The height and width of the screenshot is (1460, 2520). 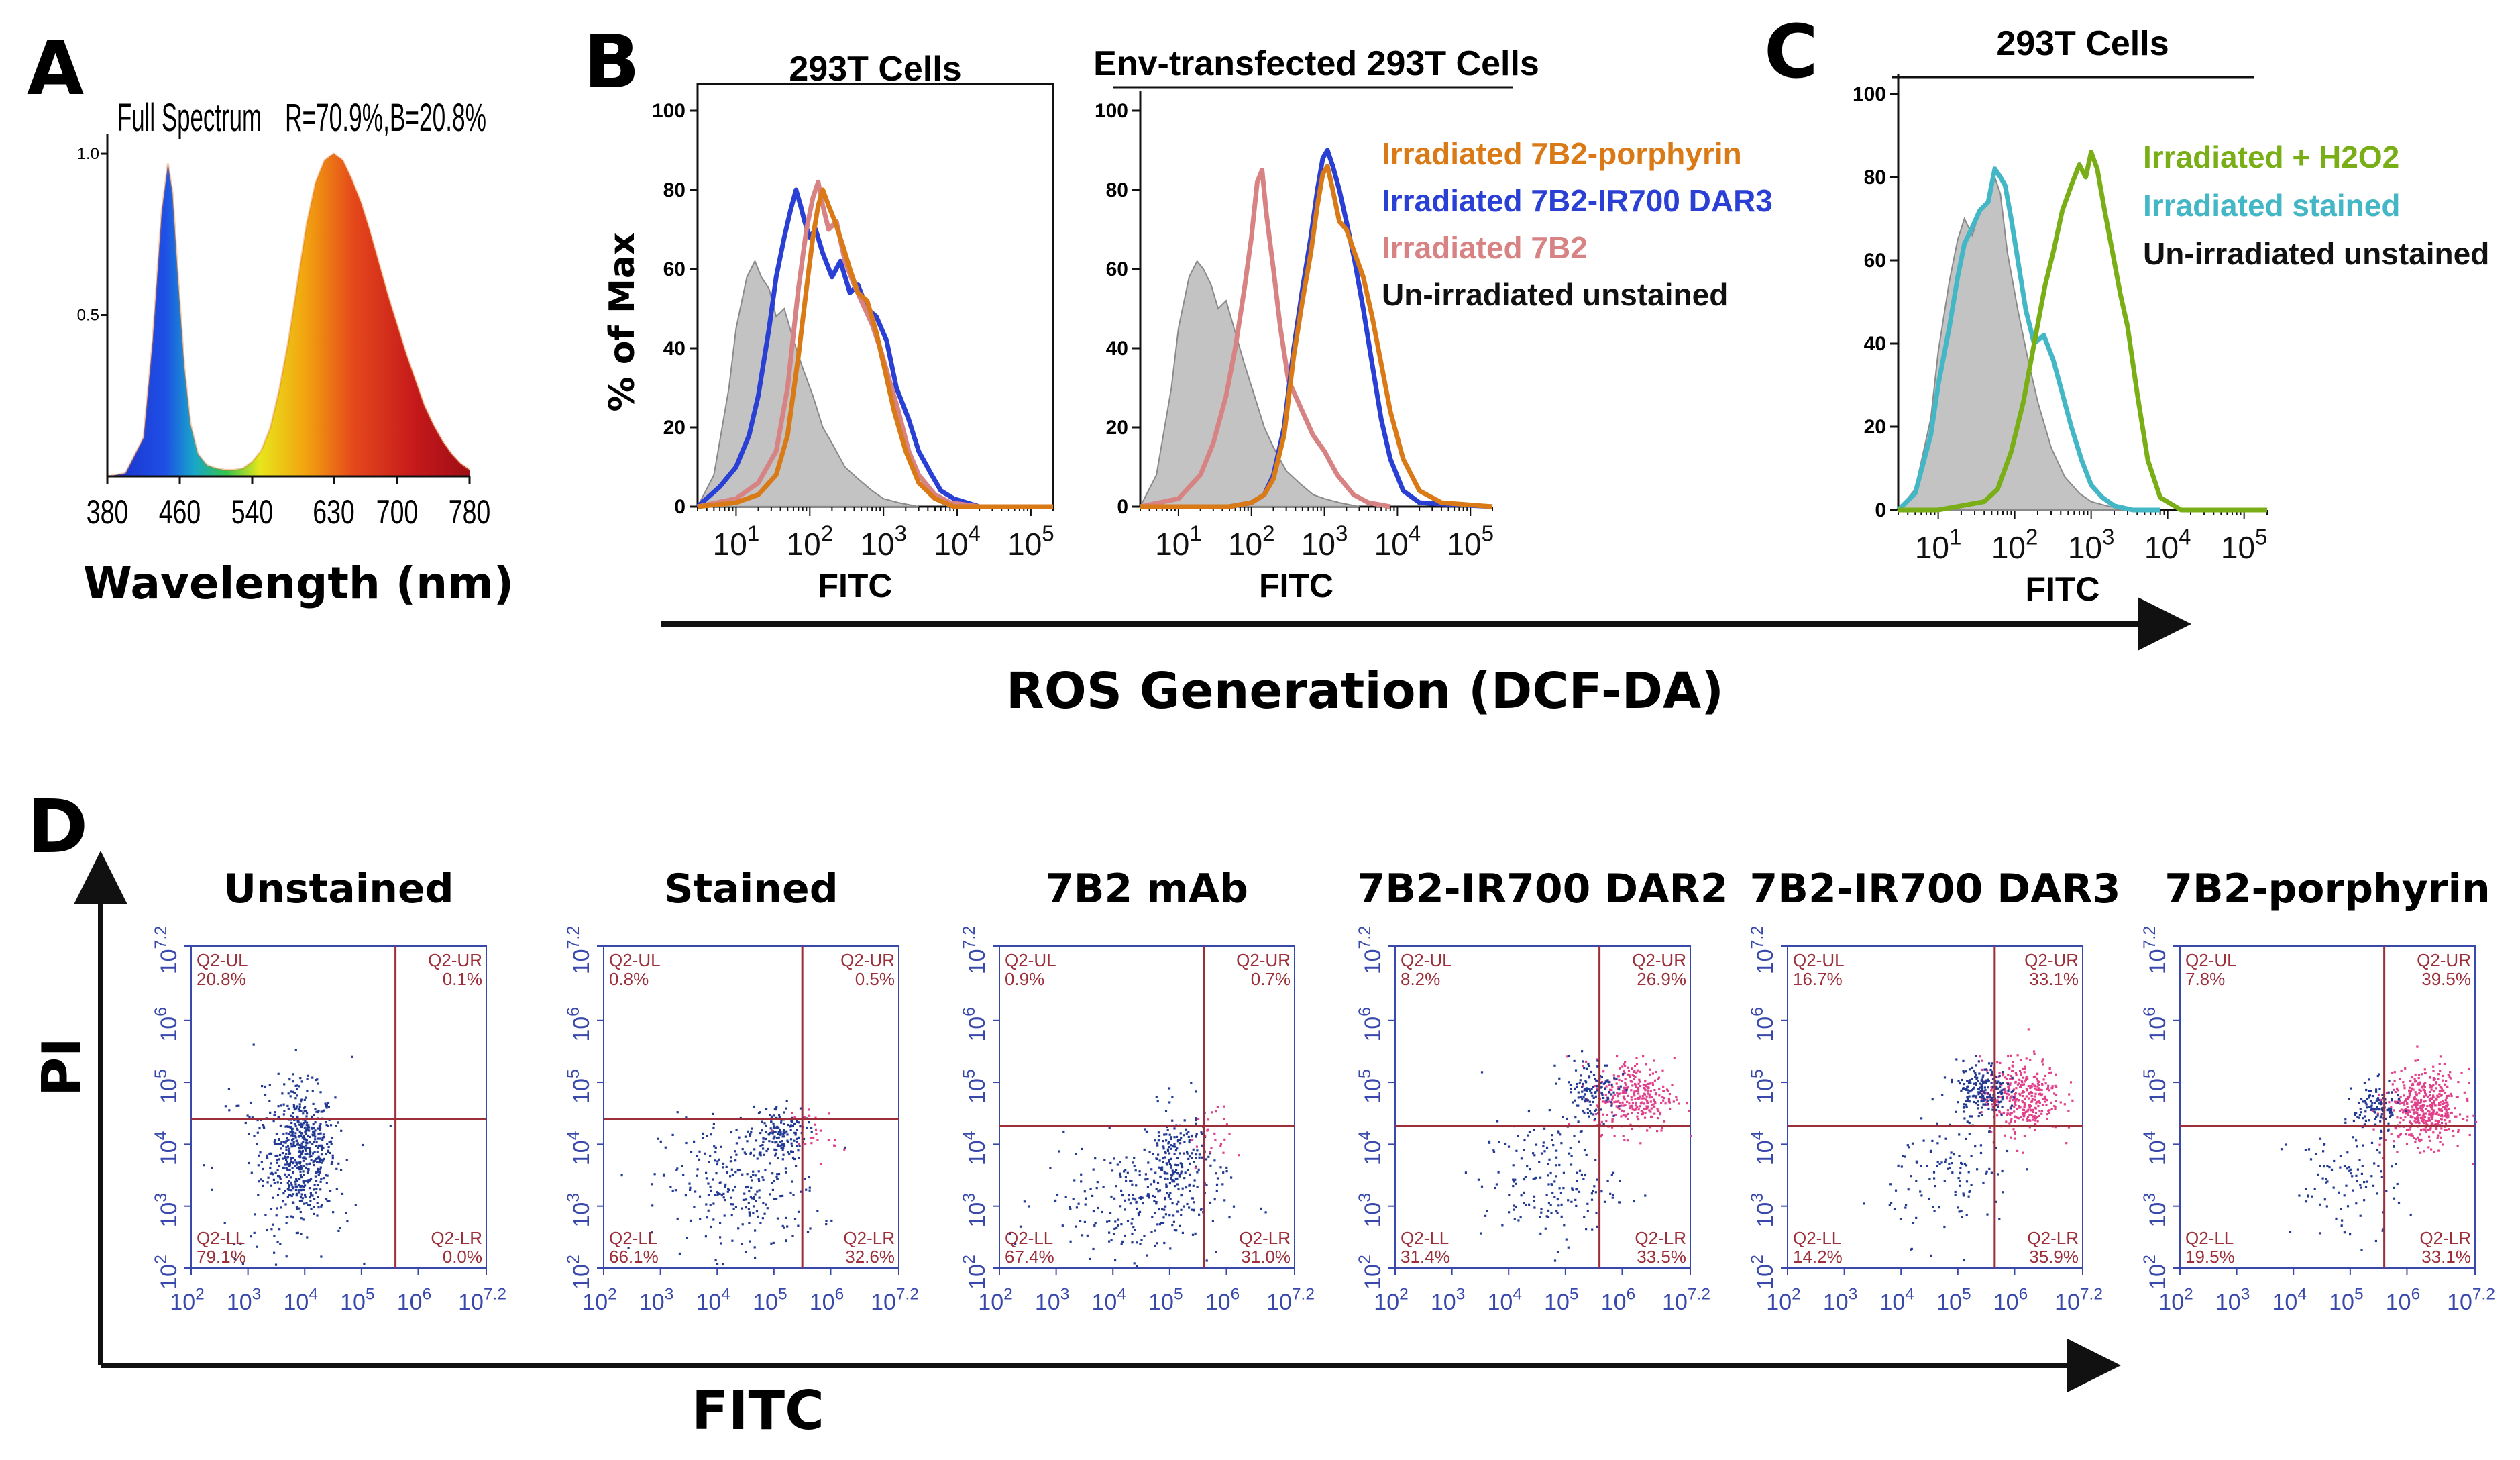 I want to click on histogram-xtick-label: 102, so click(x=2014, y=545).